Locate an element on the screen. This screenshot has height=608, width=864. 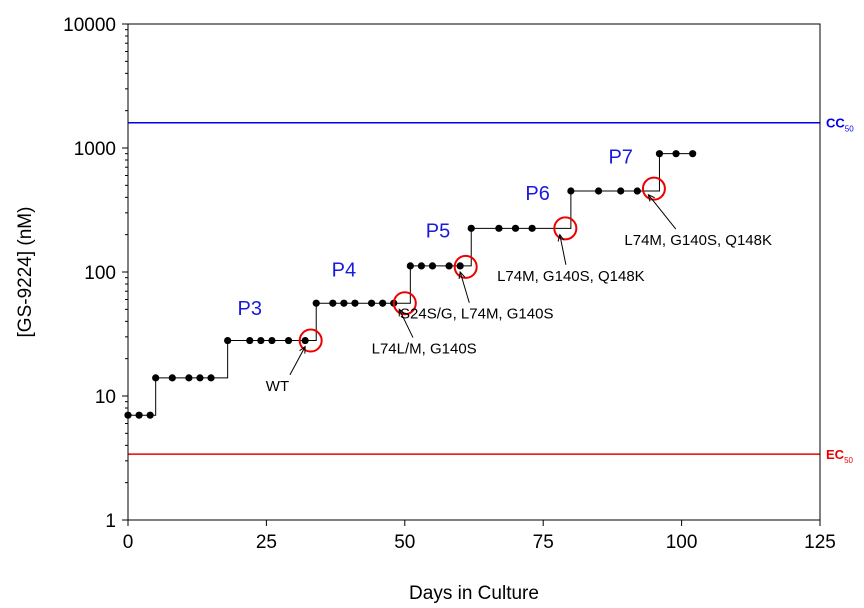
annotation-3: L74M, G140S, Q148K is located at coordinates (571, 276).